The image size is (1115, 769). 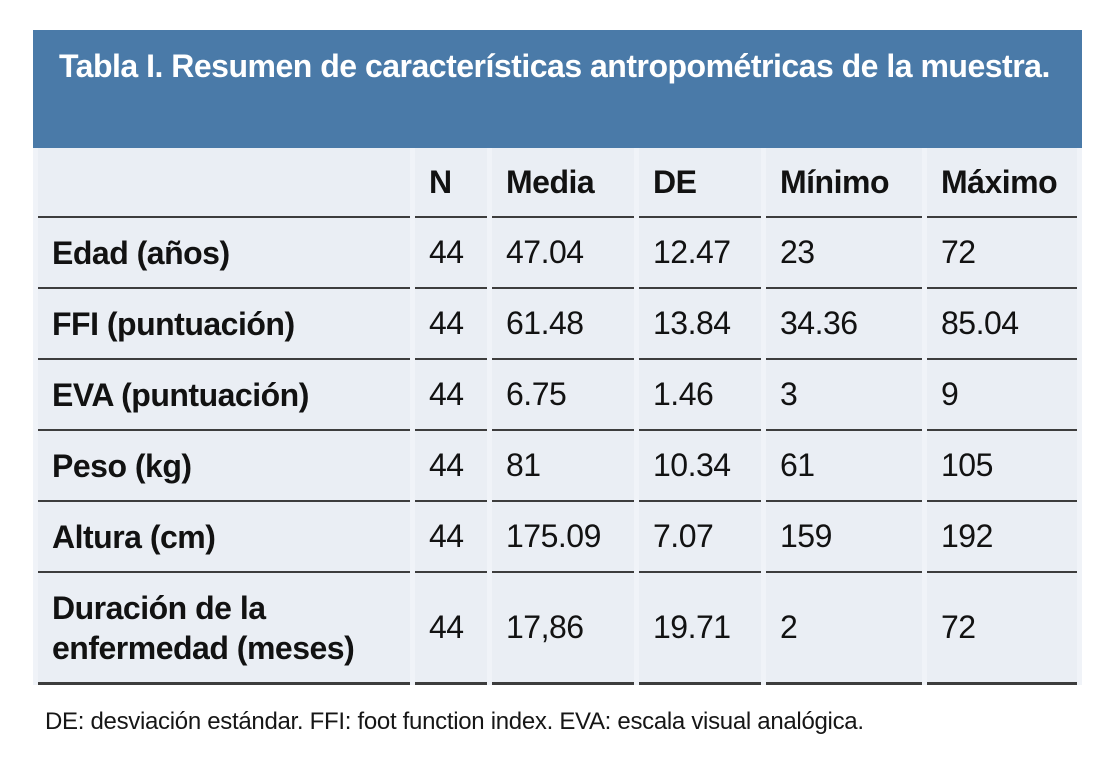 What do you see at coordinates (844, 183) in the screenshot?
I see `column-header-minimo: Mínimo` at bounding box center [844, 183].